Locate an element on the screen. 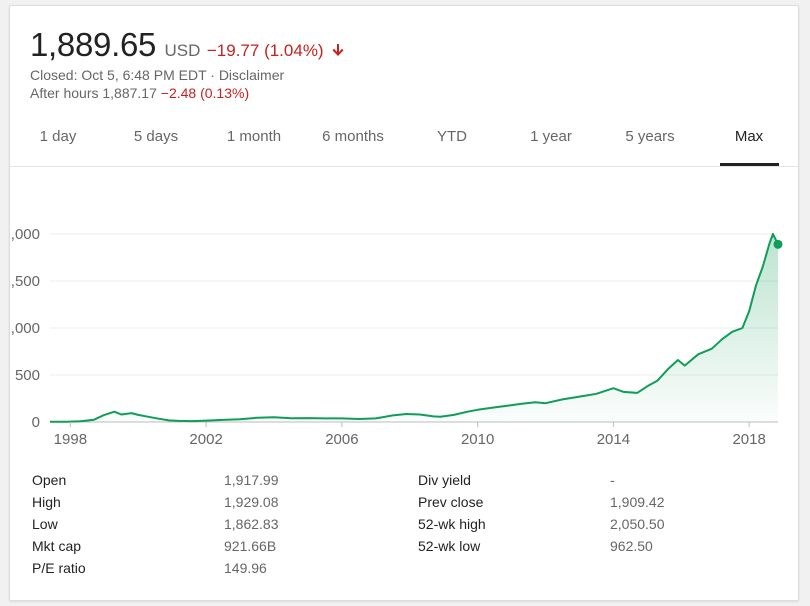 The image size is (810, 606). y-tick-label: 1,500 is located at coordinates (25, 281).